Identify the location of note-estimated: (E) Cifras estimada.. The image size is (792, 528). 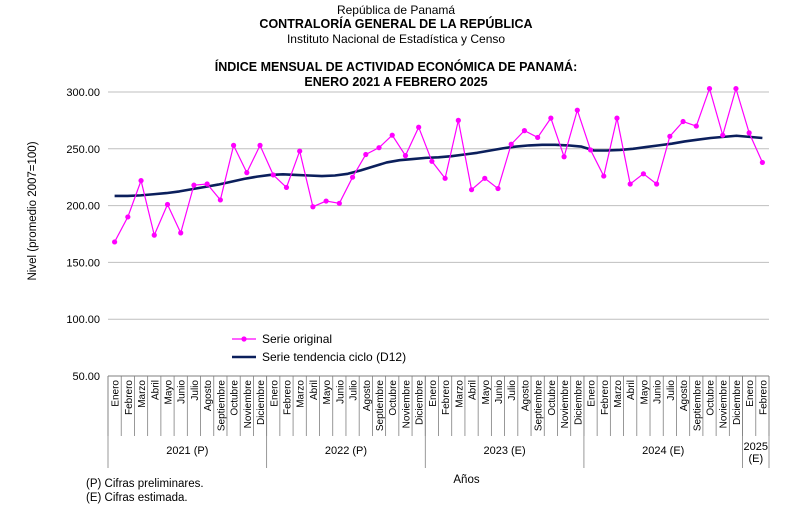
(137, 498).